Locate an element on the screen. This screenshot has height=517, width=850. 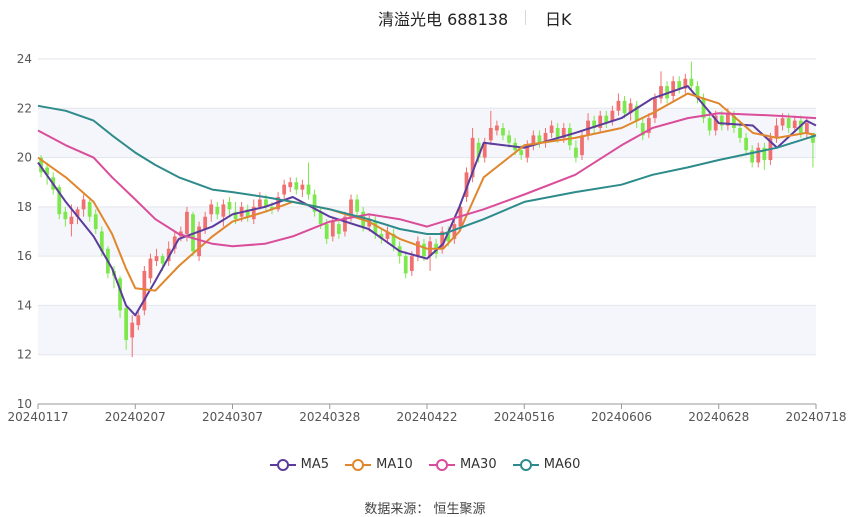
data-source: 数据来源： 恒生聚源 is located at coordinates (425, 509).